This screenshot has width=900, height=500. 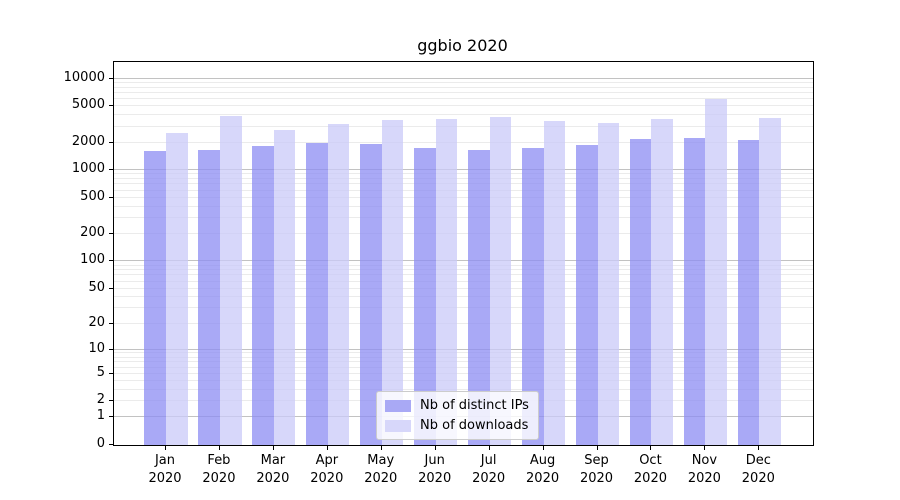 I want to click on x-axis-tick-label: Apr 2020, so click(x=327, y=469).